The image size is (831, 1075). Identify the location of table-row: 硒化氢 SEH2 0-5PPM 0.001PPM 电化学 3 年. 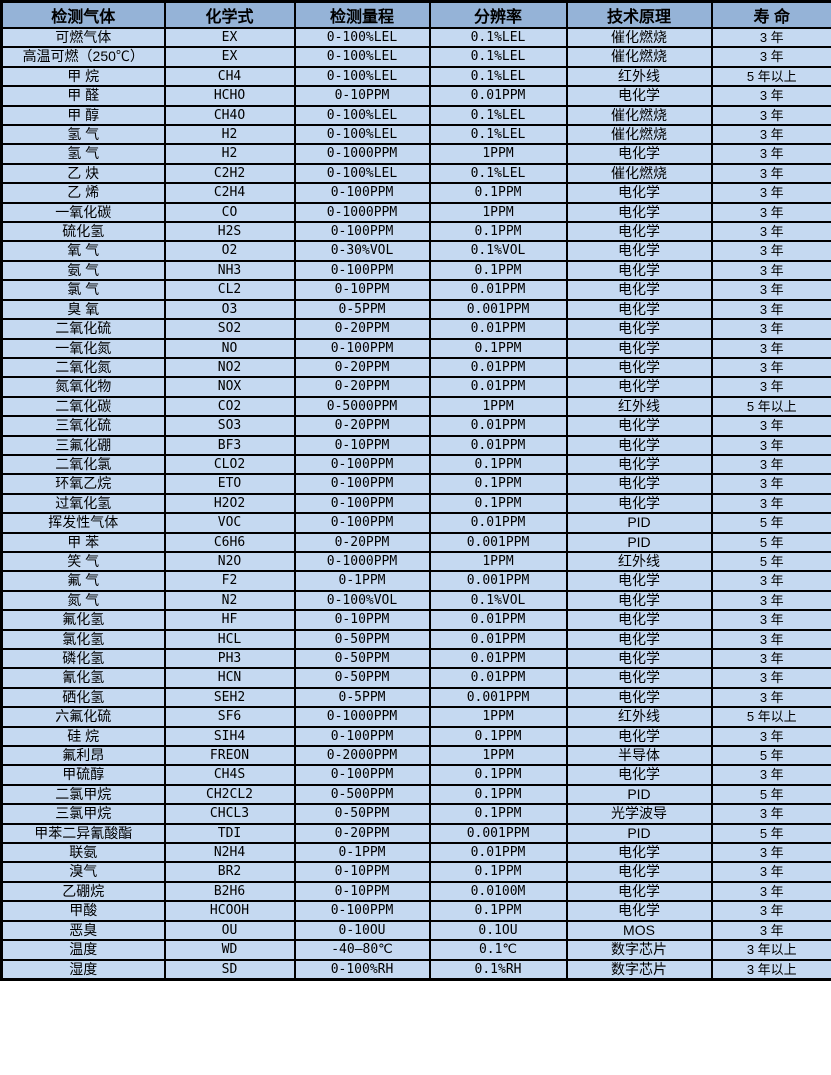
(415, 697).